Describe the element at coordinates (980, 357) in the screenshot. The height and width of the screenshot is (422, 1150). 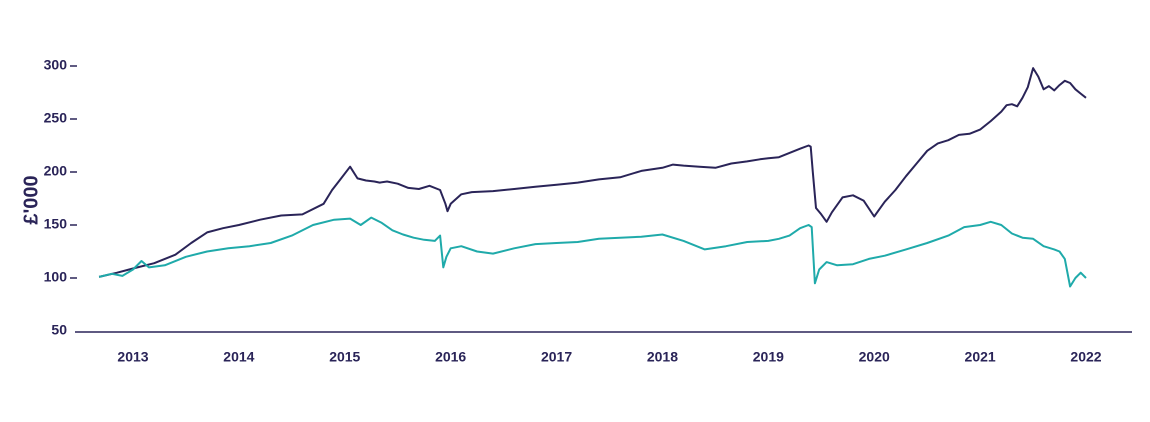
I see `x-tick-label: 2021` at that location.